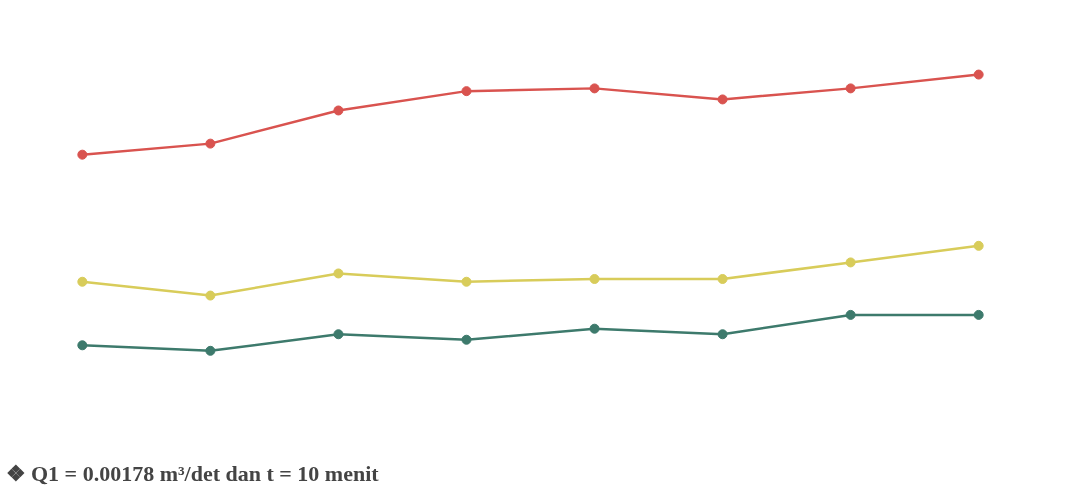 This screenshot has width=1065, height=497. I want to click on text: ❖ Q1 = 0.00178 m³/det dan t = 10 menit, so click(192, 473).